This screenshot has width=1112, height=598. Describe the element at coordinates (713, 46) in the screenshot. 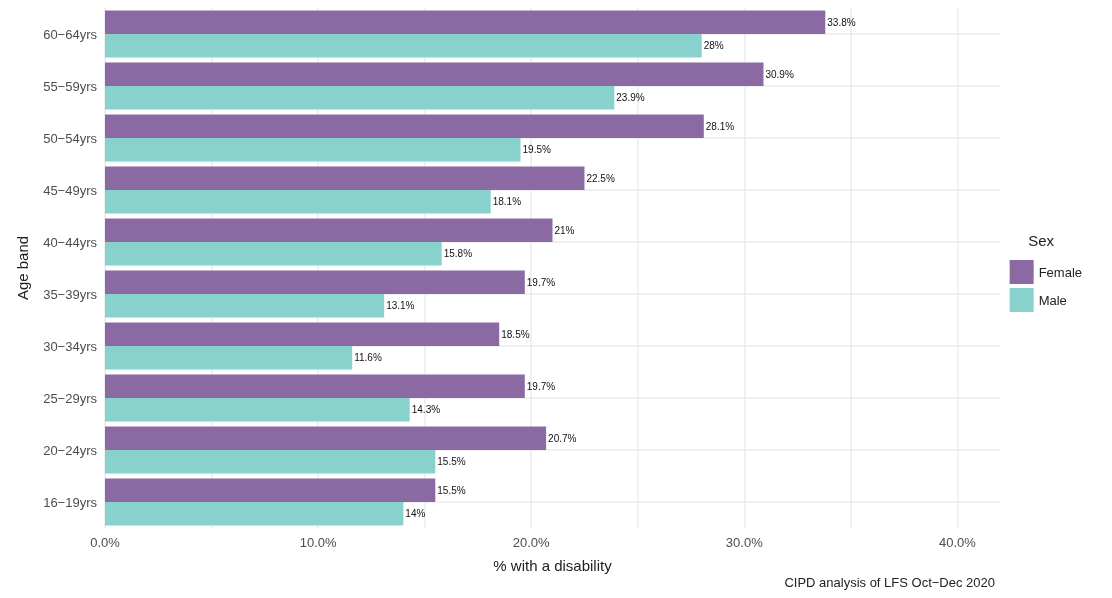

I see `data-label: 28%` at that location.